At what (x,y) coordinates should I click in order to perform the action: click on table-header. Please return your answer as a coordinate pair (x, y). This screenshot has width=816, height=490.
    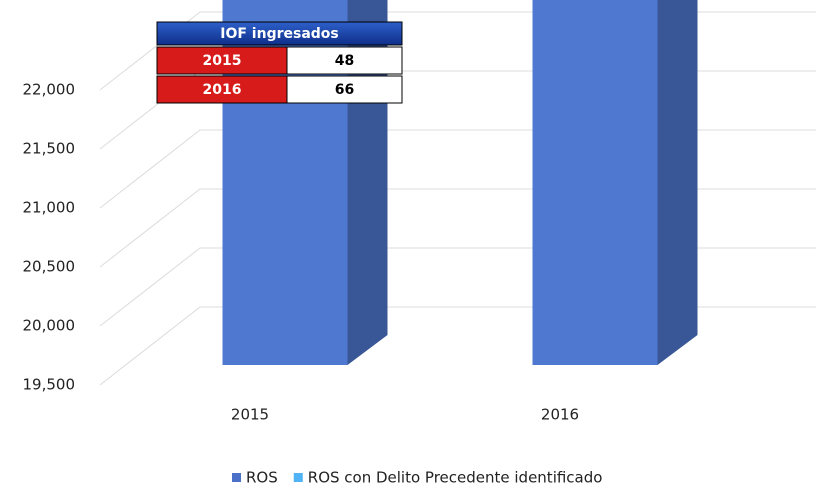
    Looking at the image, I should click on (279, 33).